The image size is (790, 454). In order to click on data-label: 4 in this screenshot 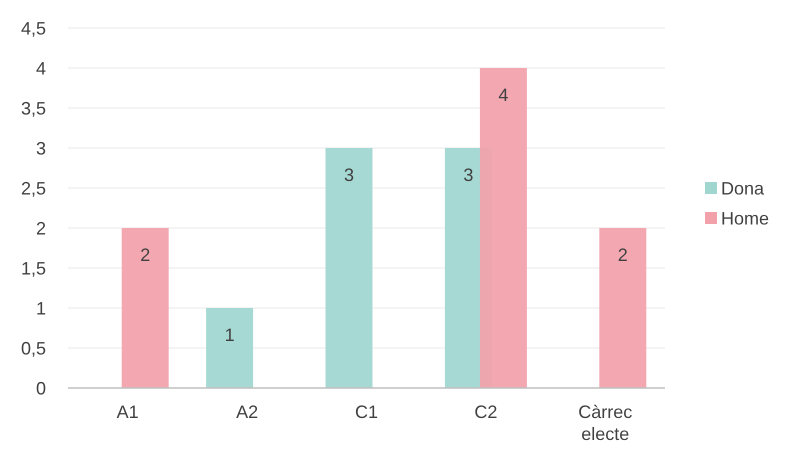, I will do `click(503, 95)`.